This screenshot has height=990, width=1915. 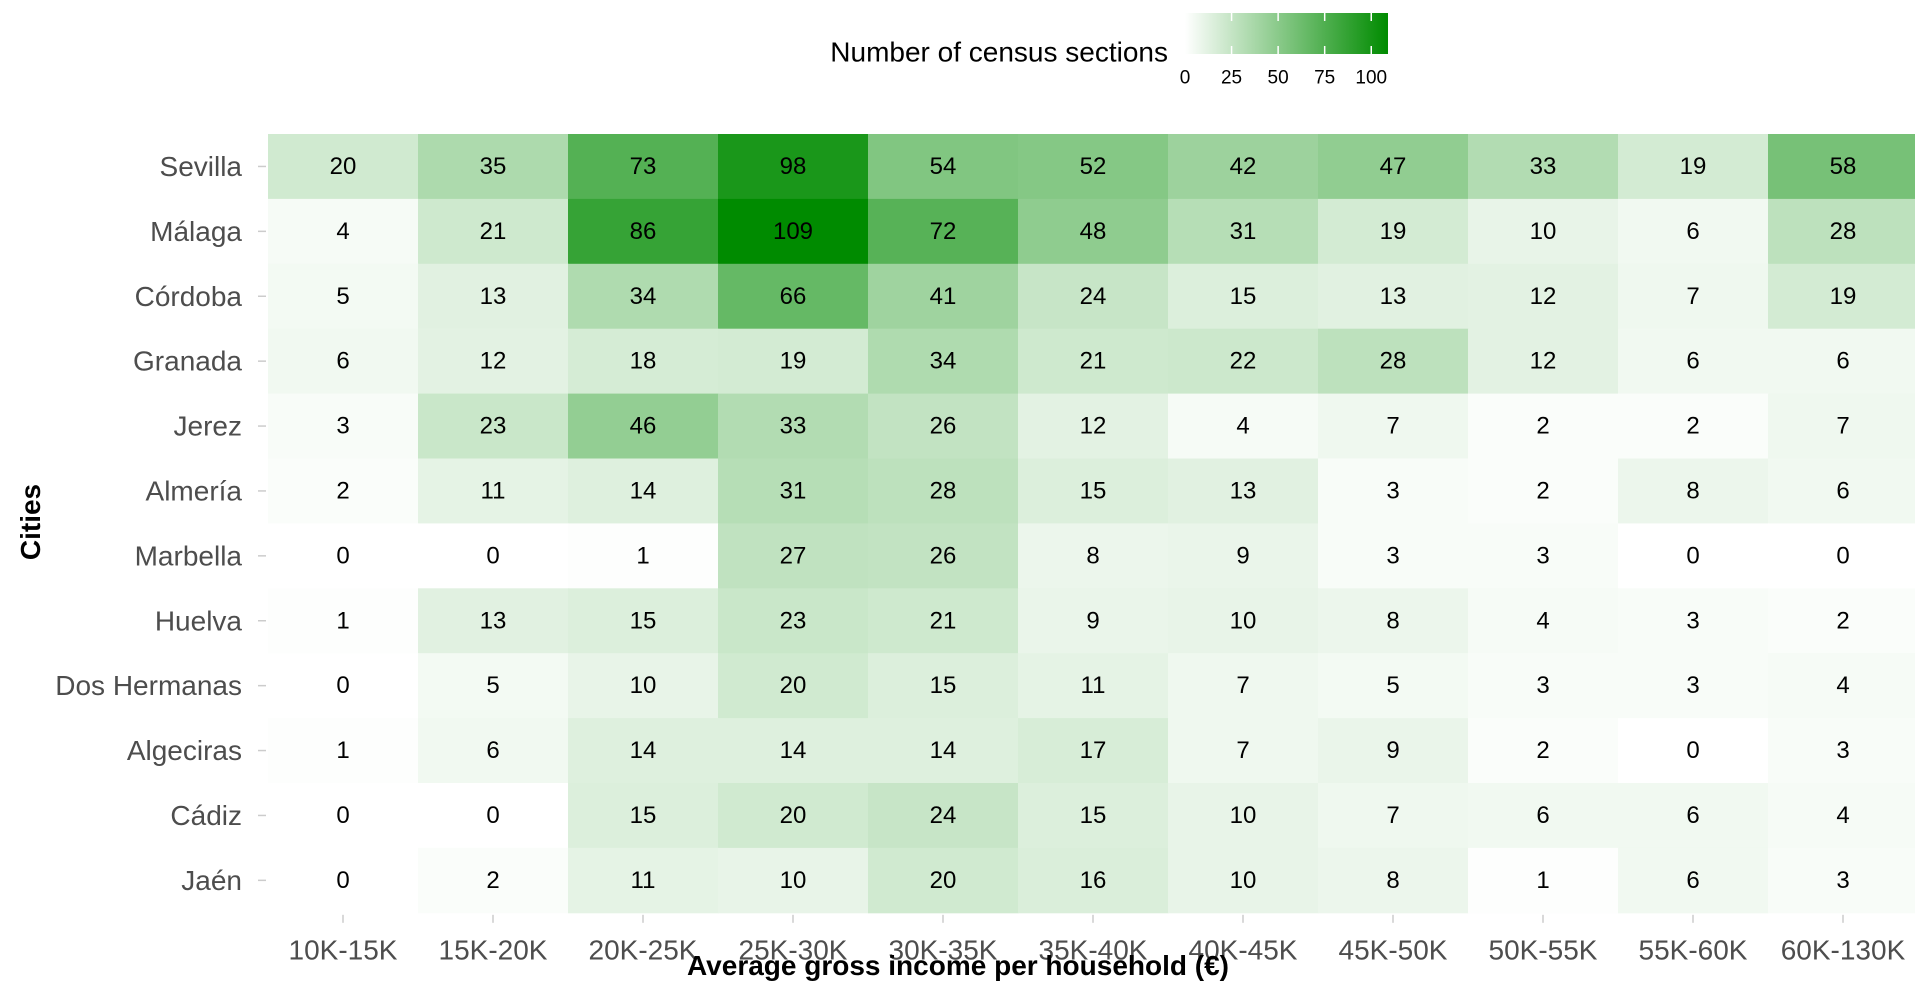 I want to click on cell-value-label: 24, so click(x=1093, y=296).